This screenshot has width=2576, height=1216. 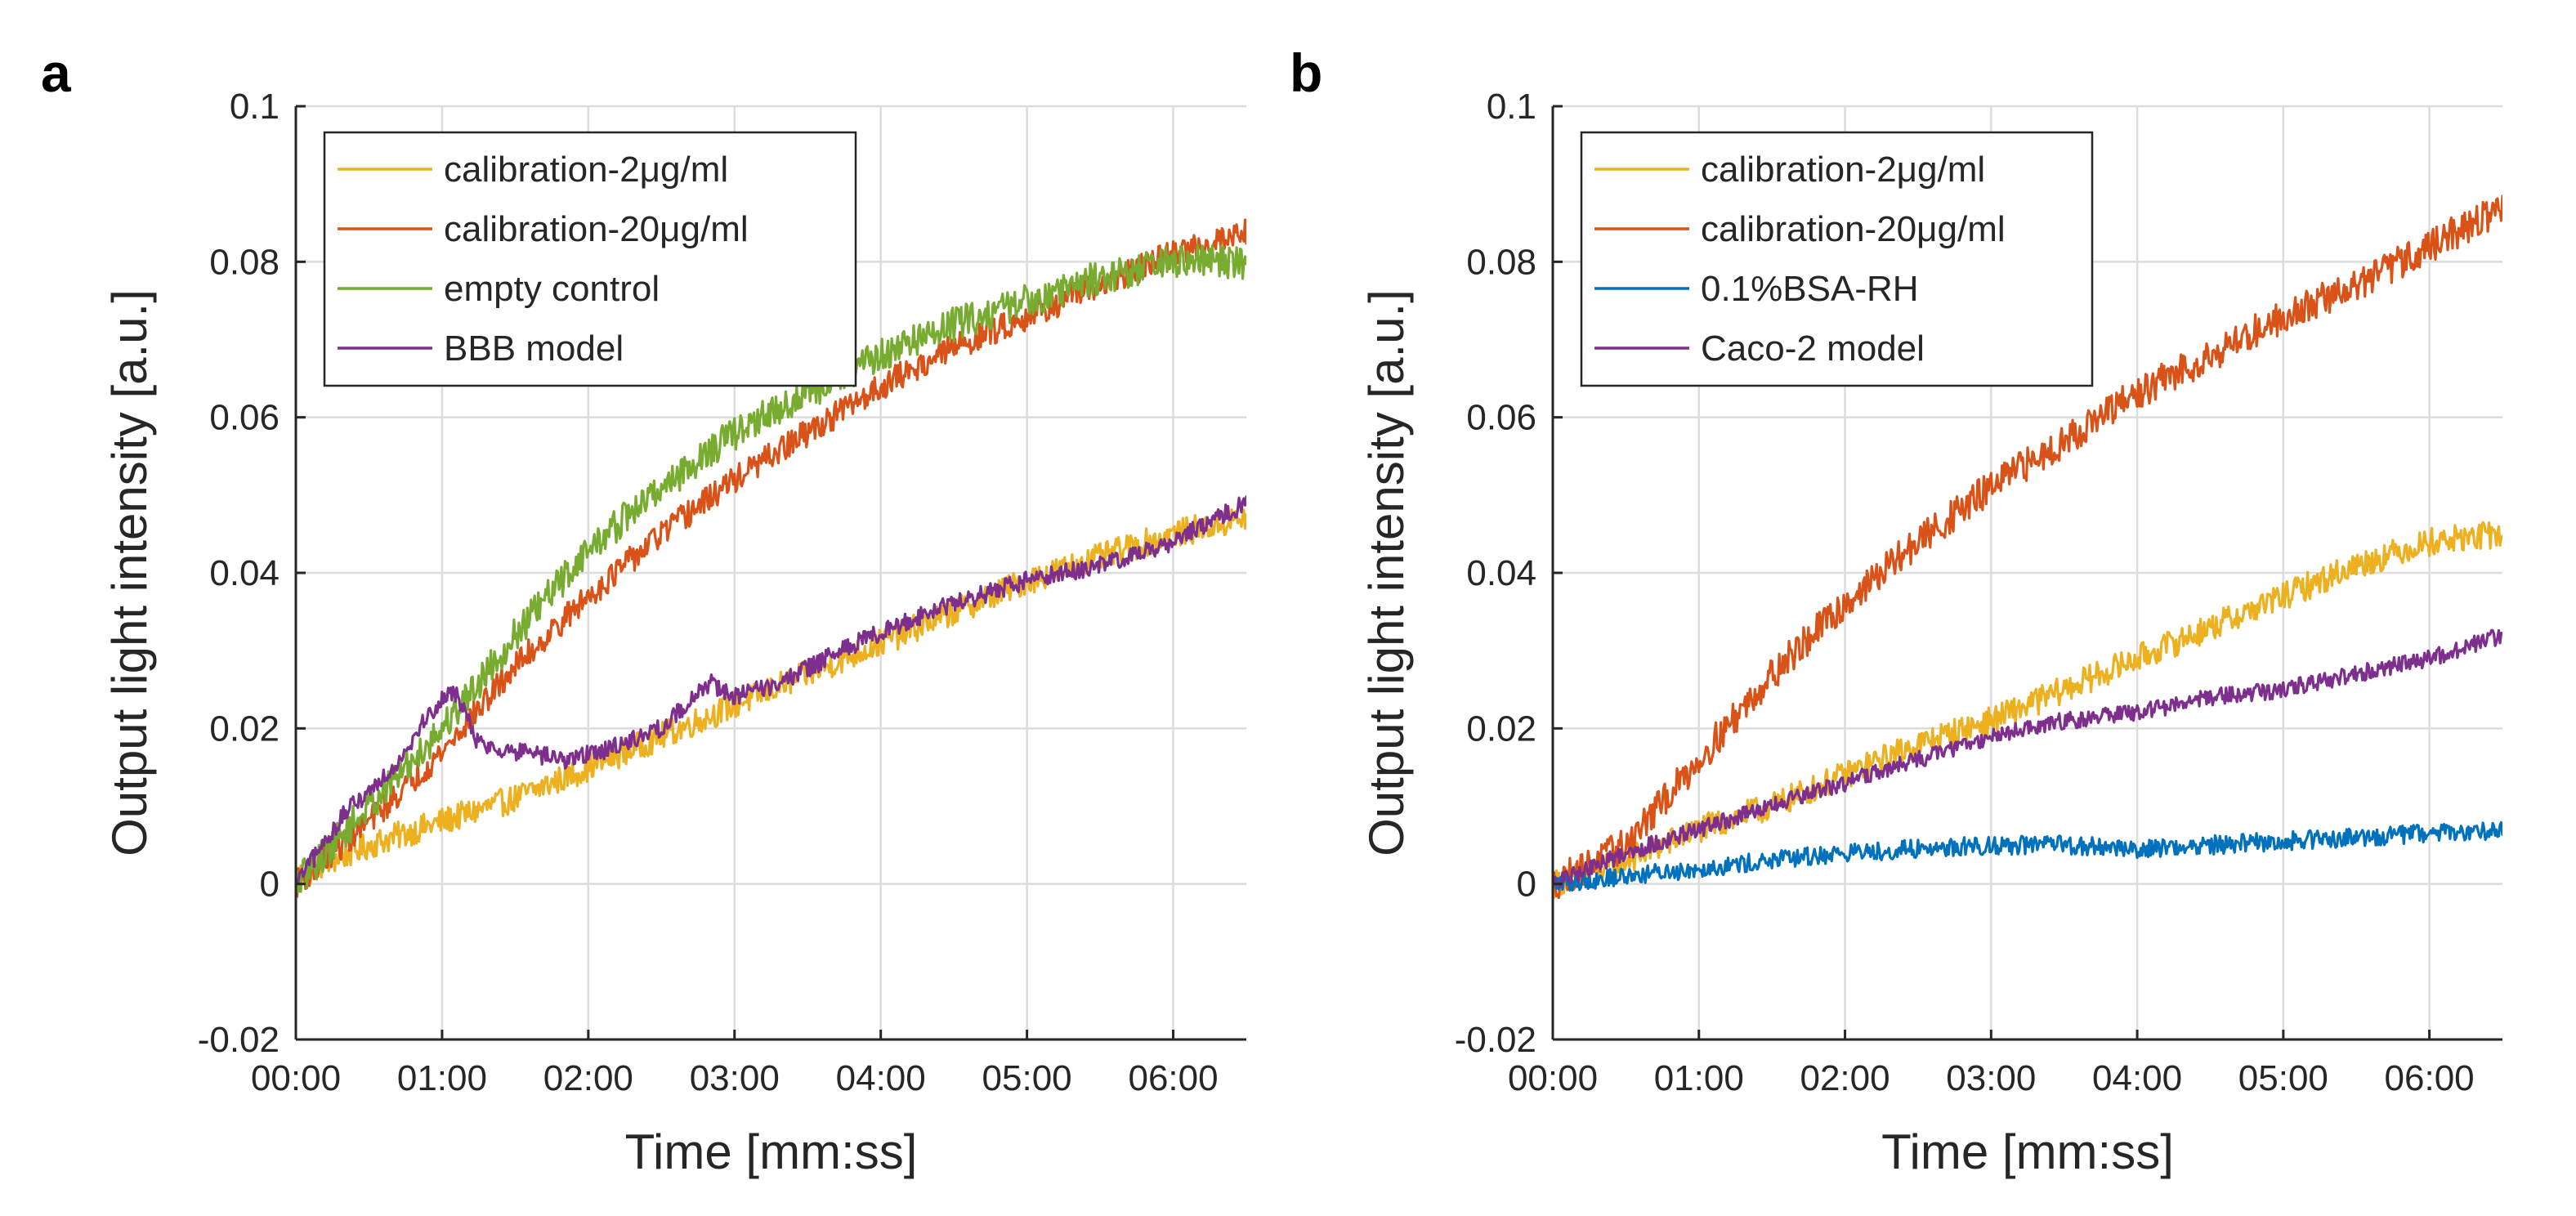 What do you see at coordinates (56, 72) in the screenshot?
I see `panel-a-letter: a` at bounding box center [56, 72].